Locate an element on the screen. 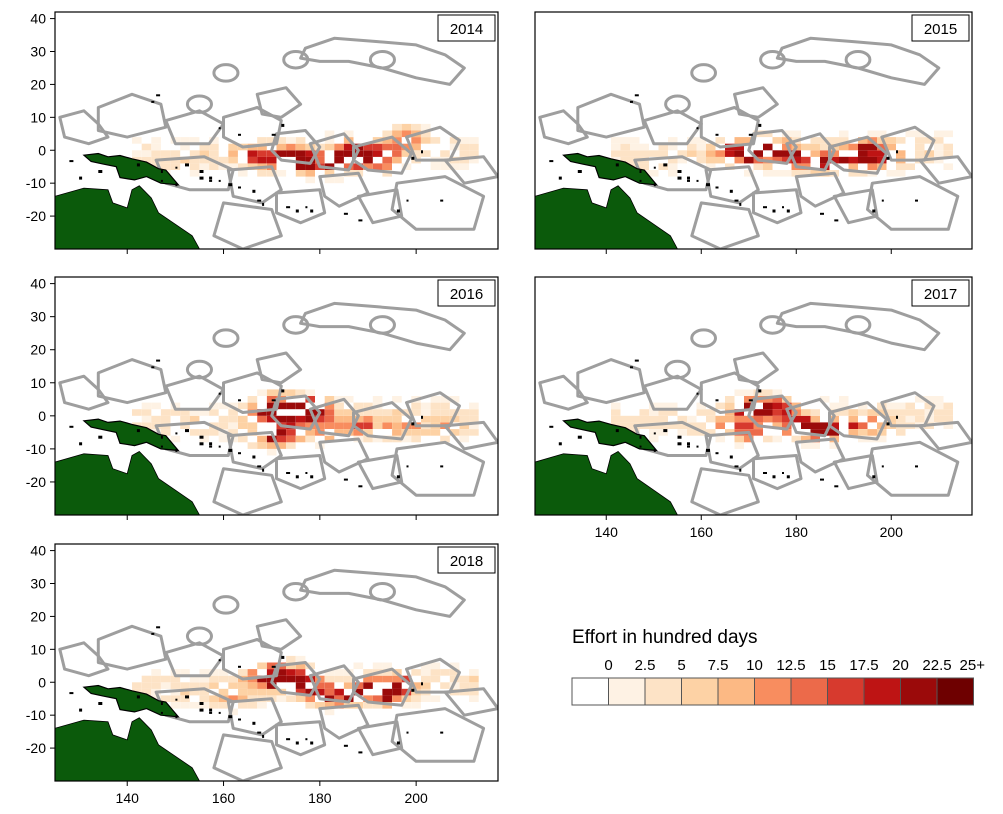 This screenshot has height=814, width=1003. y-tick-label: 30 is located at coordinates (38, 317).